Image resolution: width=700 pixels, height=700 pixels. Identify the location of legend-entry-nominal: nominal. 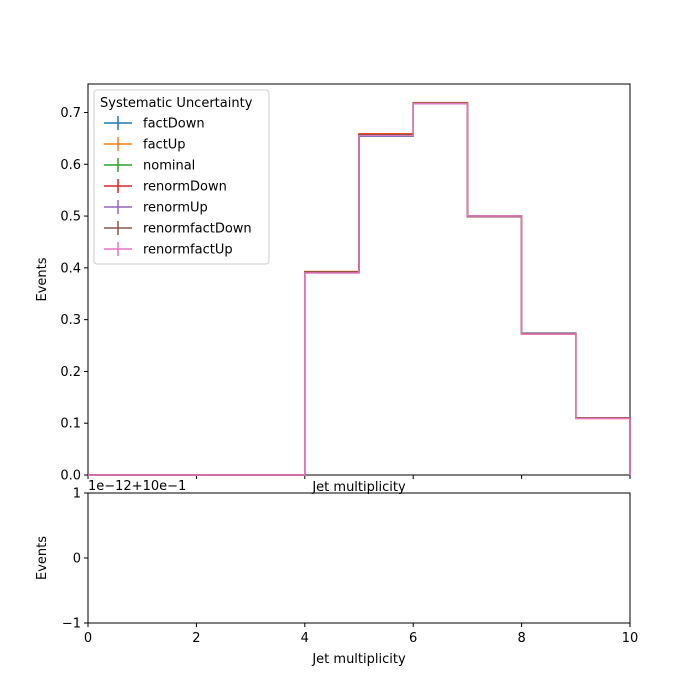
(149, 166).